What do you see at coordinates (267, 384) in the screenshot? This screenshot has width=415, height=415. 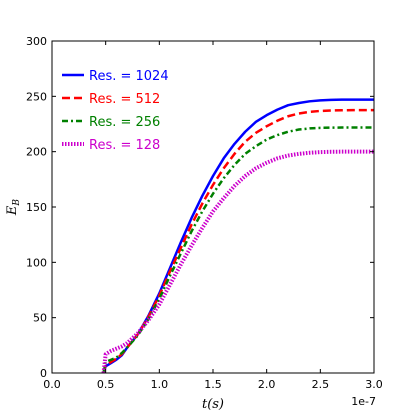 I see `x-tick-label: 2.0` at bounding box center [267, 384].